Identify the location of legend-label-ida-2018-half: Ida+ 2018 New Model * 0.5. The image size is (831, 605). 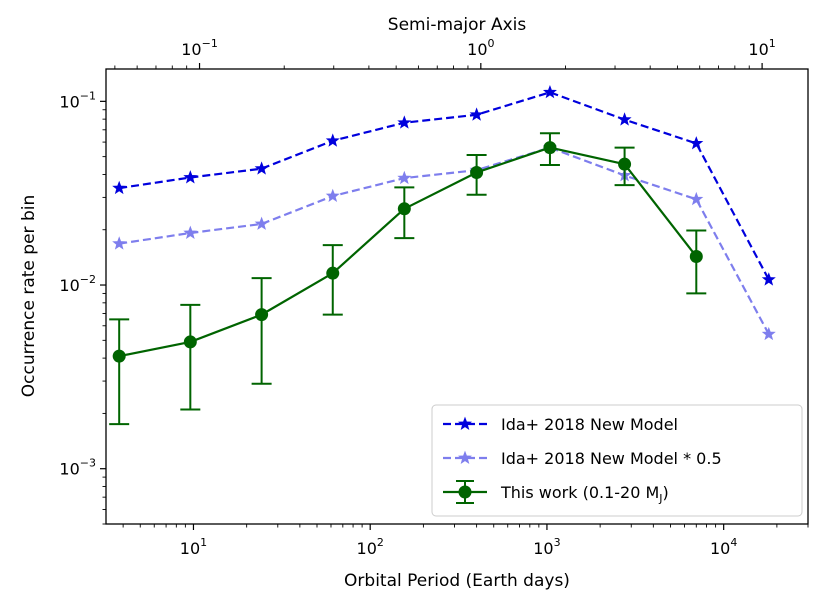
(611, 458).